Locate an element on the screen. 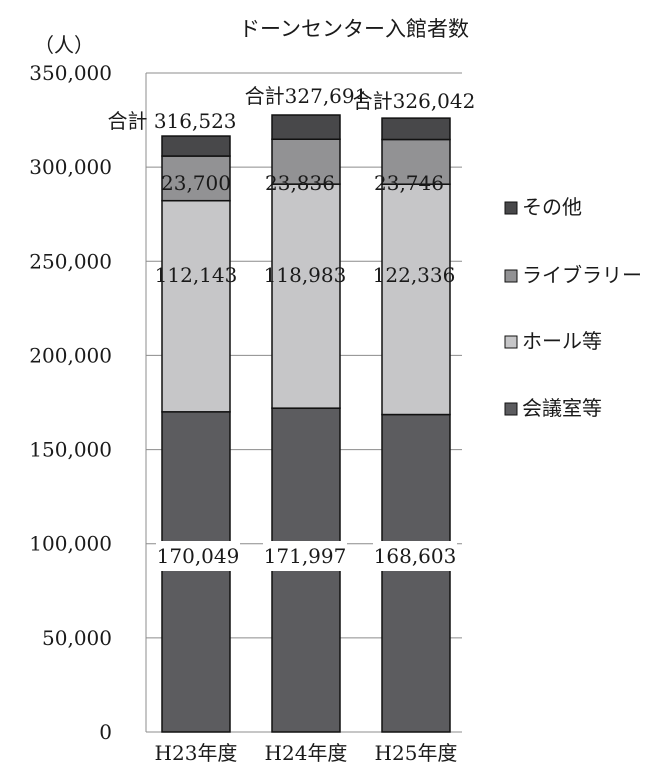 The width and height of the screenshot is (669, 776). legend-label-2: ライブラリー is located at coordinates (582, 275).